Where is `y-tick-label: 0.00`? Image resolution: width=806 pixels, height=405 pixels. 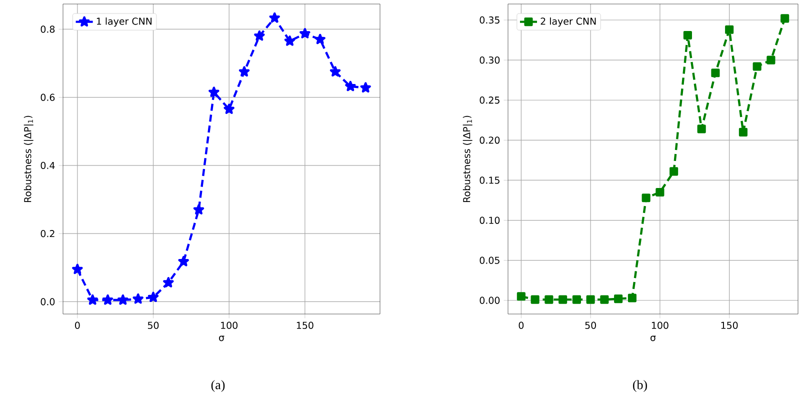
y-tick-label: 0.00 is located at coordinates (490, 300).